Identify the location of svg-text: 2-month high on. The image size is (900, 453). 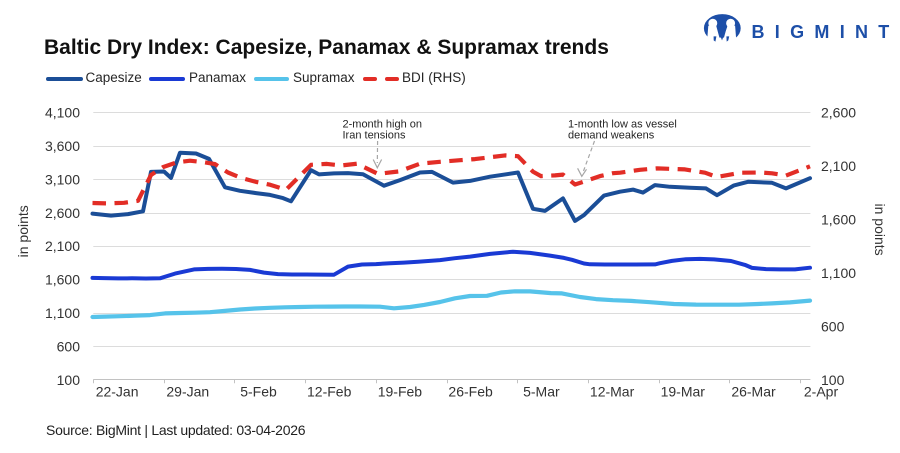
(383, 124).